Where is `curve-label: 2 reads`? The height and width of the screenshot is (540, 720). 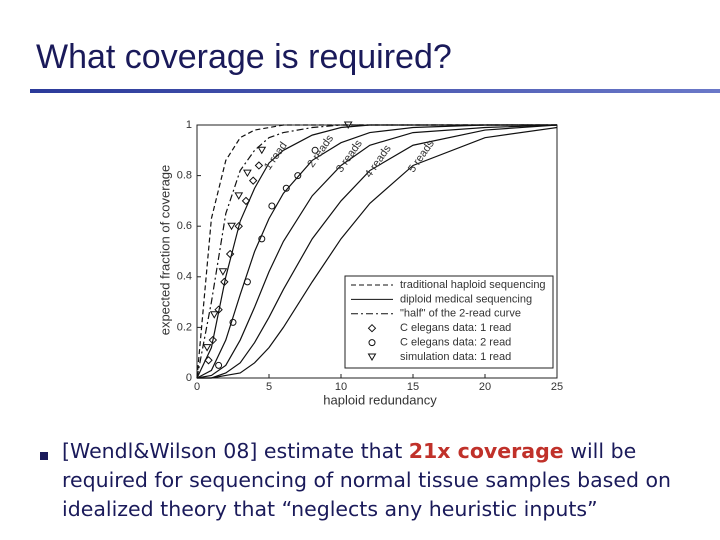 curve-label: 2 reads is located at coordinates (320, 150).